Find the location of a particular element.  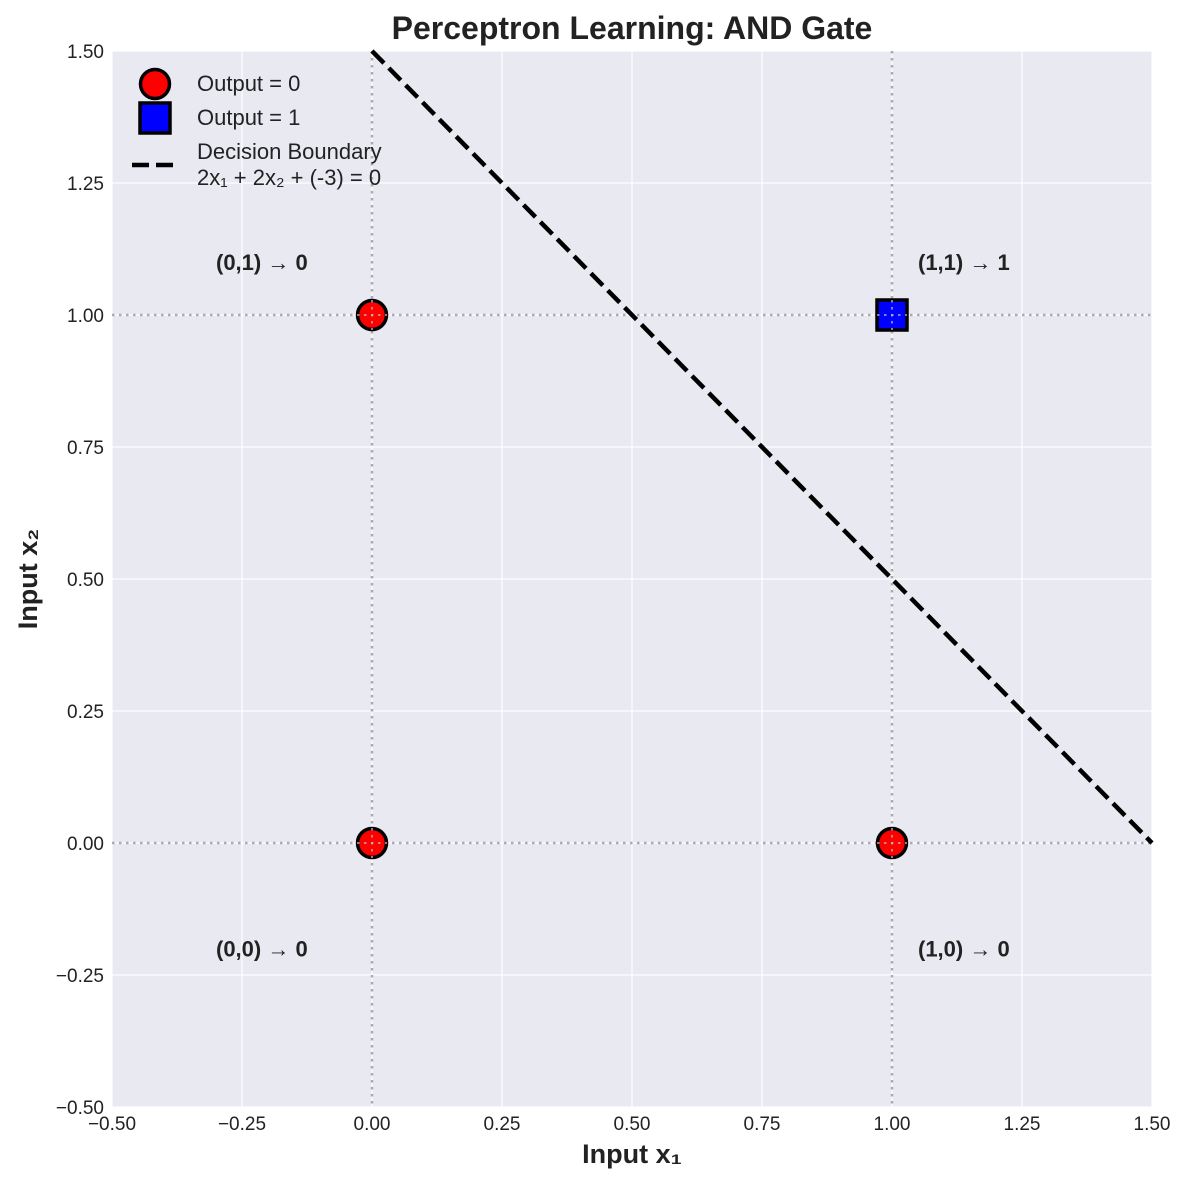

x-tick-label: 0.25 is located at coordinates (502, 1124).